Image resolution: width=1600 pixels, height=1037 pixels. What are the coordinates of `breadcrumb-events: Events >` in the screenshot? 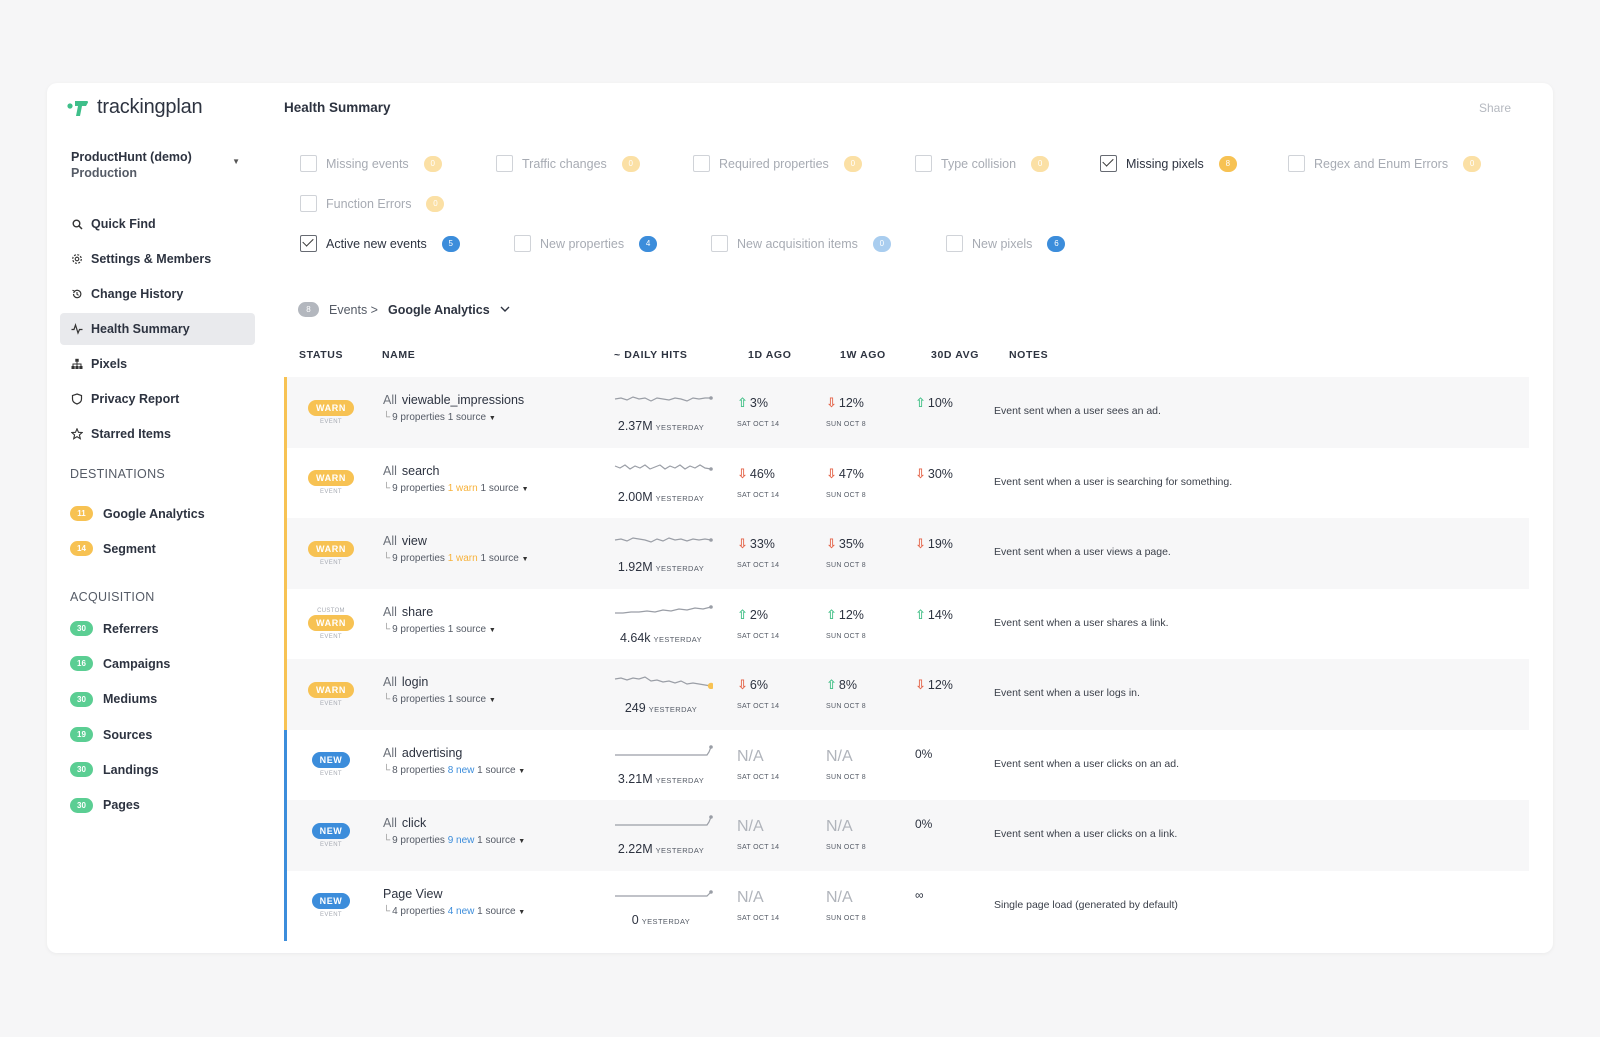 It's located at (353, 309).